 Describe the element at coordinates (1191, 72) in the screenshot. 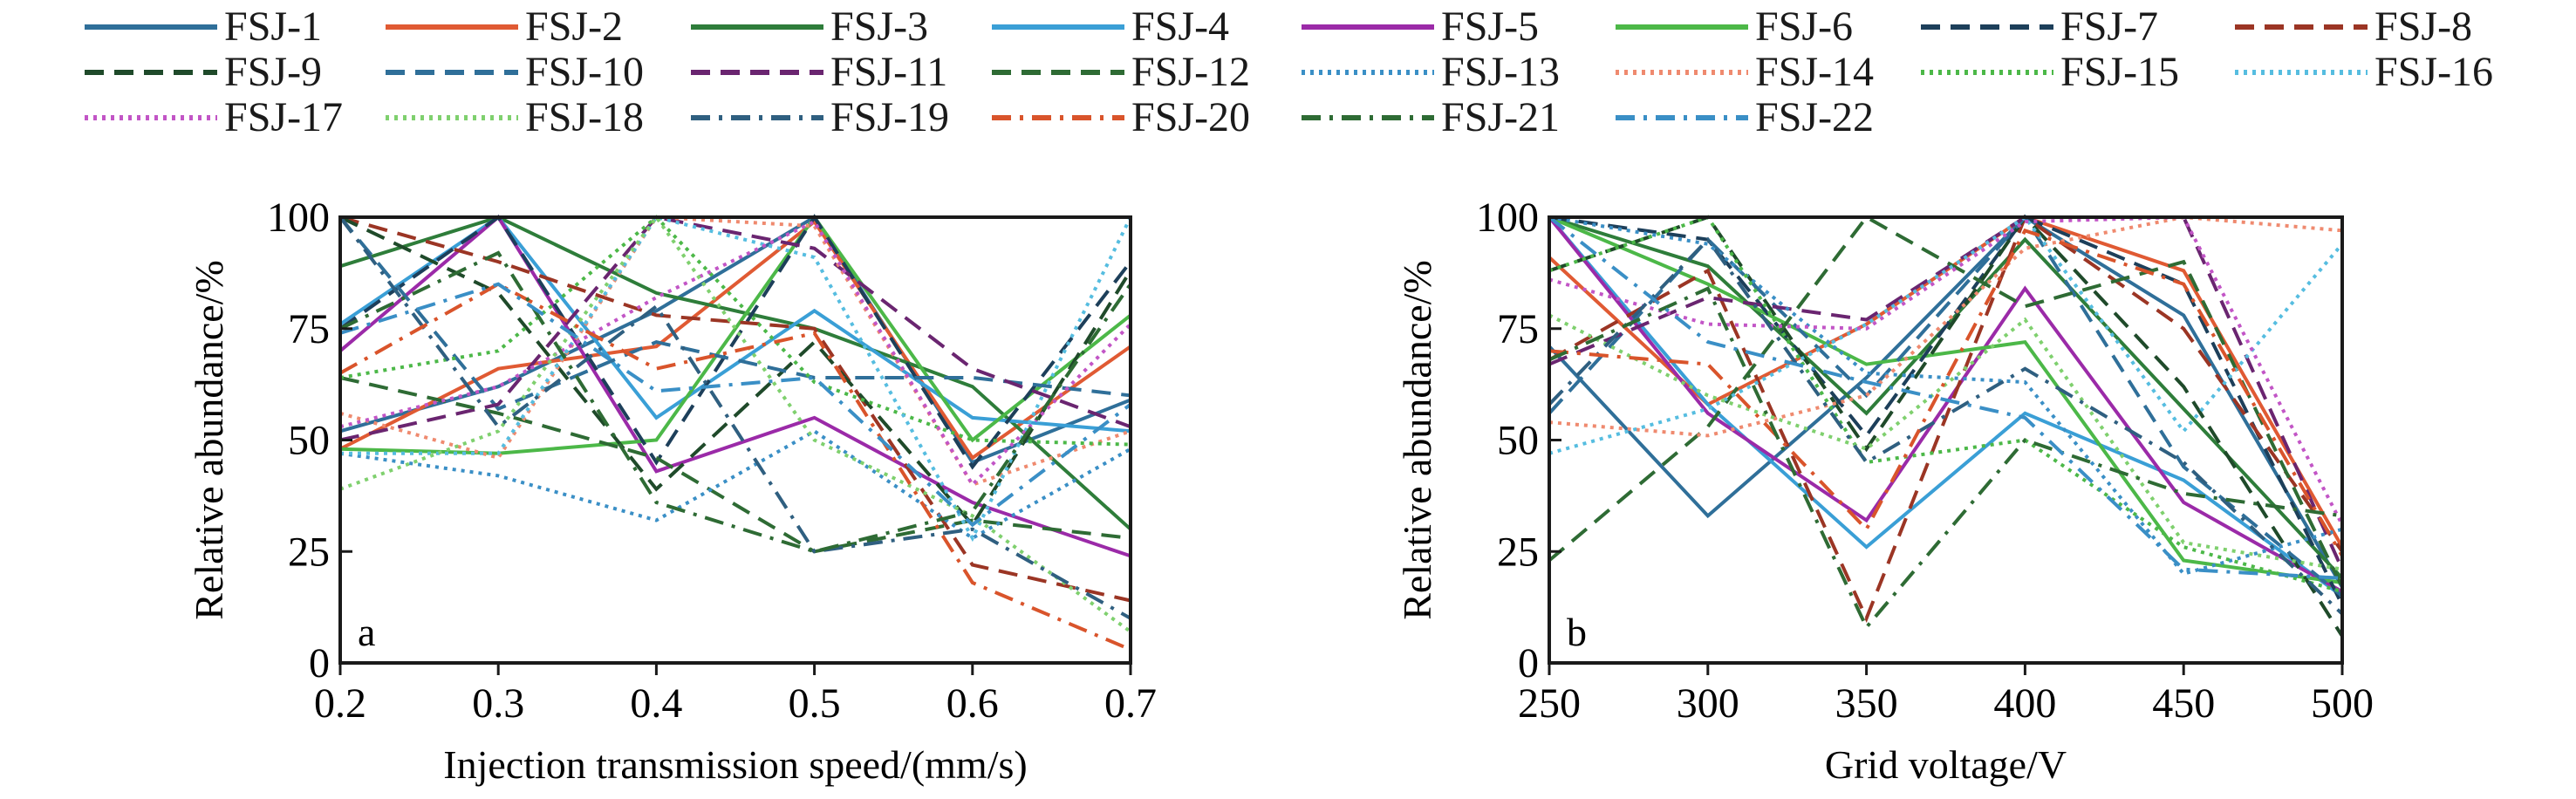

I see `legend-label: FSJ-12` at that location.